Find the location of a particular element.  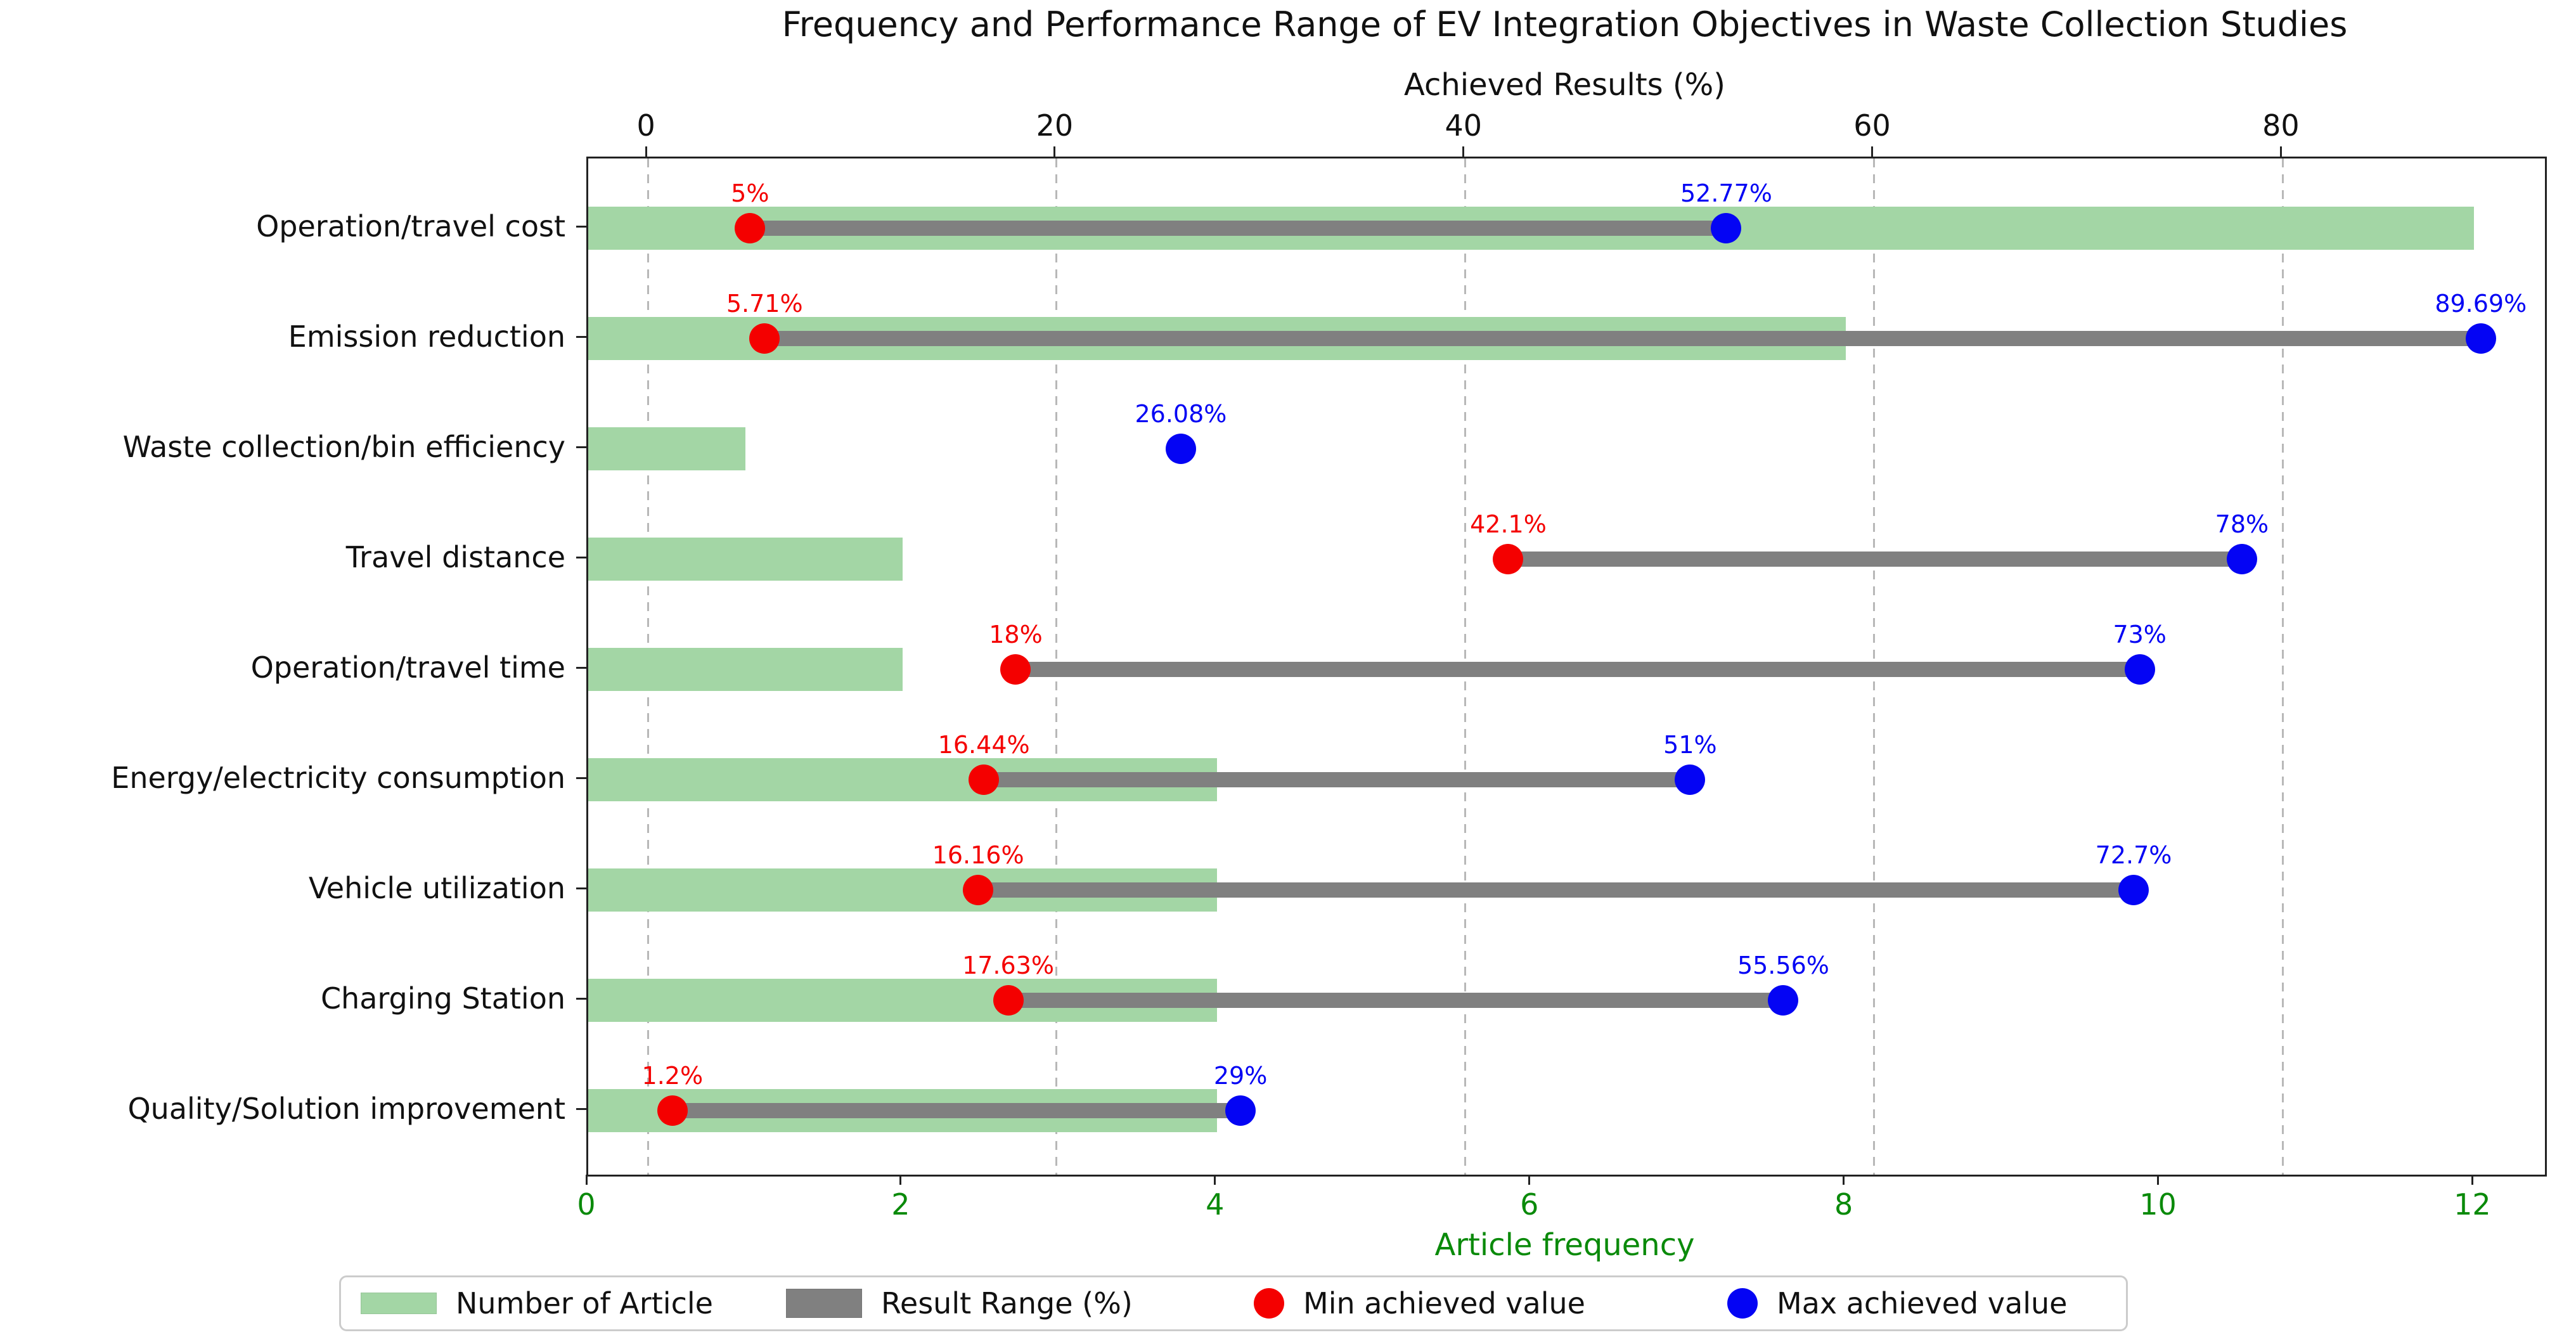

top-axis-tick-label: 0 is located at coordinates (645, 126).